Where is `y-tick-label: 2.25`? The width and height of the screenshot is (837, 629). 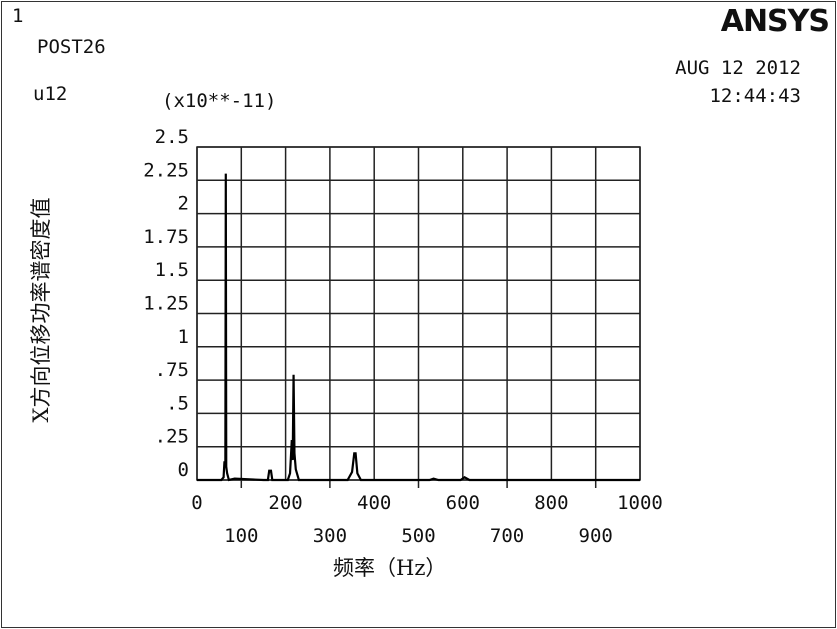
y-tick-label: 2.25 is located at coordinates (166, 170).